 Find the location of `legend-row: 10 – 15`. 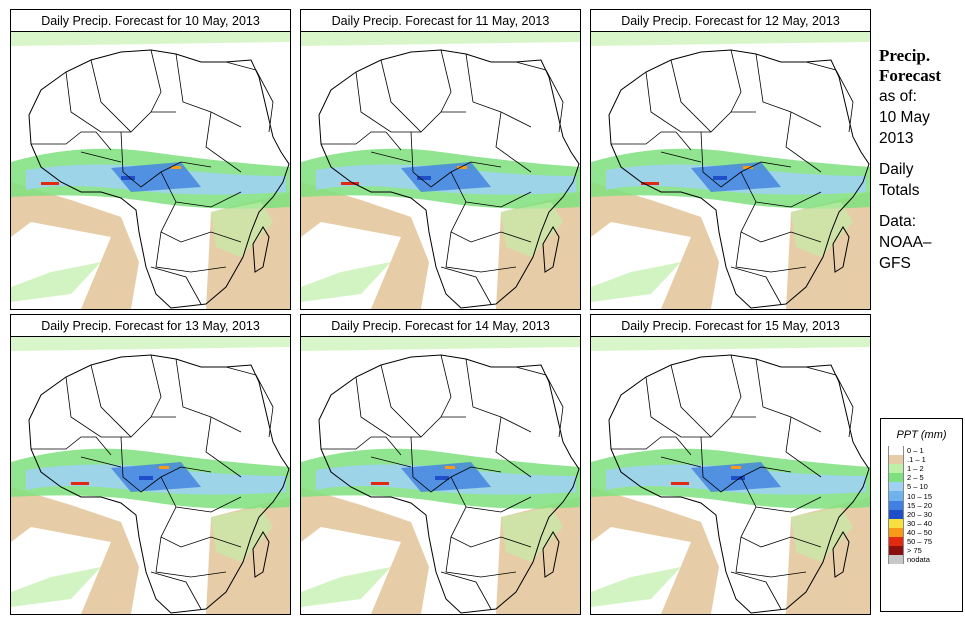

legend-row: 10 – 15 is located at coordinates (925, 496).